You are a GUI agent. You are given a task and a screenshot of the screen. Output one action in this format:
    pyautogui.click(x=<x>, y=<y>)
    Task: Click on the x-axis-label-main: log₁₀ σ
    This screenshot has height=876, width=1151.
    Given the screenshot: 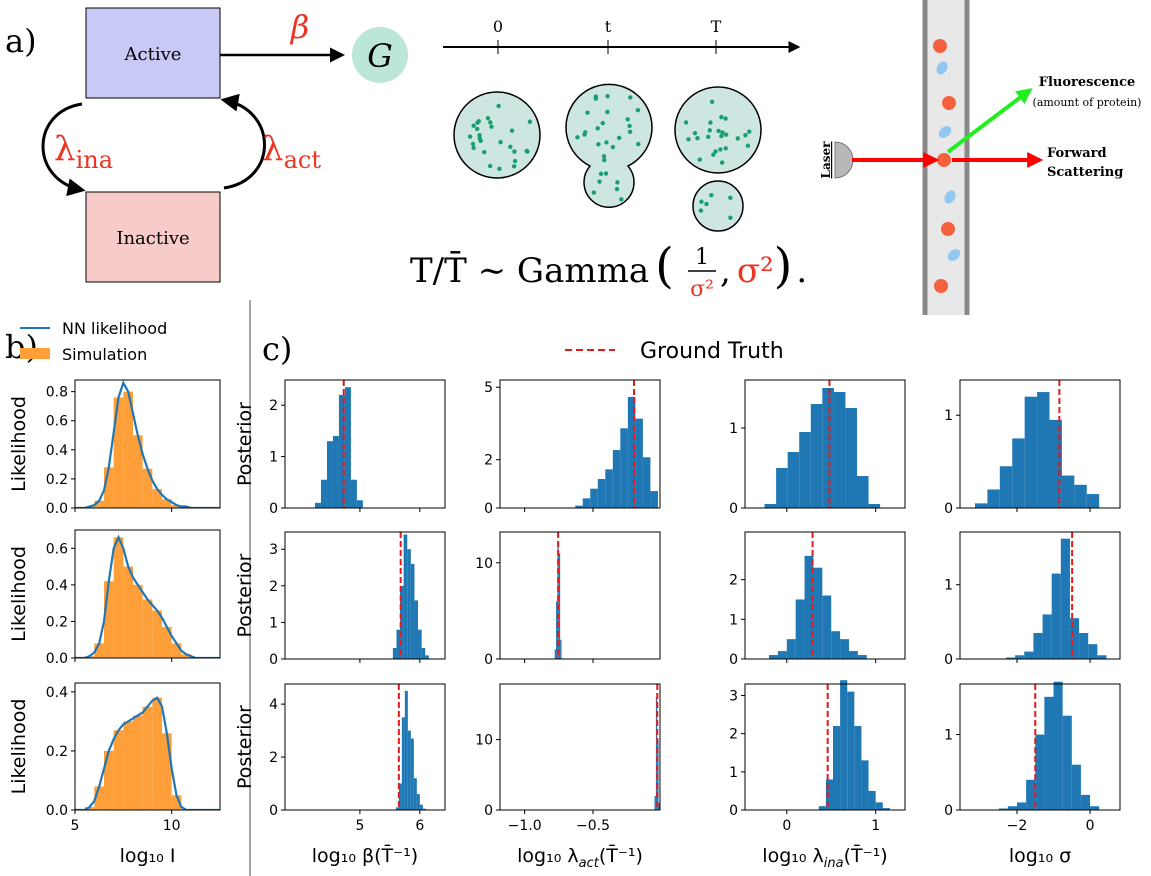 What is the action you would take?
    pyautogui.click(x=1040, y=856)
    